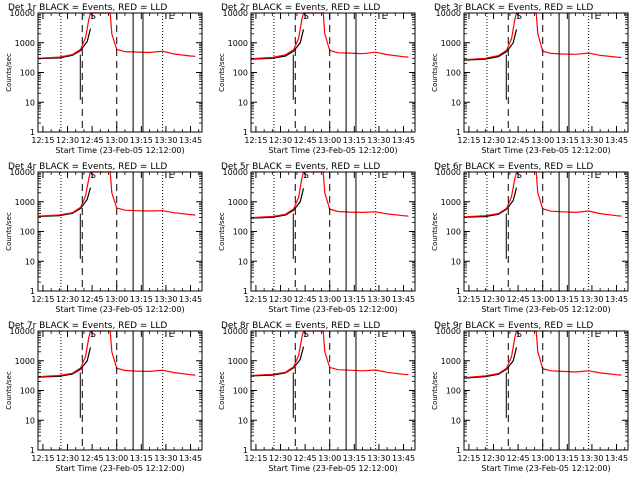  I want to click on chart-title: Det 1r BLACK = Events, RED = LLD, so click(87, 8).